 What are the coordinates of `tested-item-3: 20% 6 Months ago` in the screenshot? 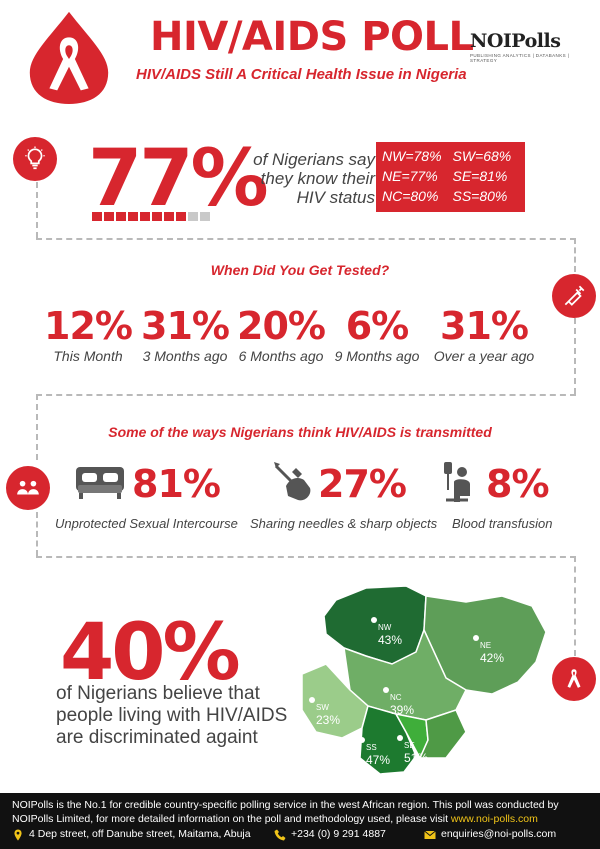 It's located at (281, 334).